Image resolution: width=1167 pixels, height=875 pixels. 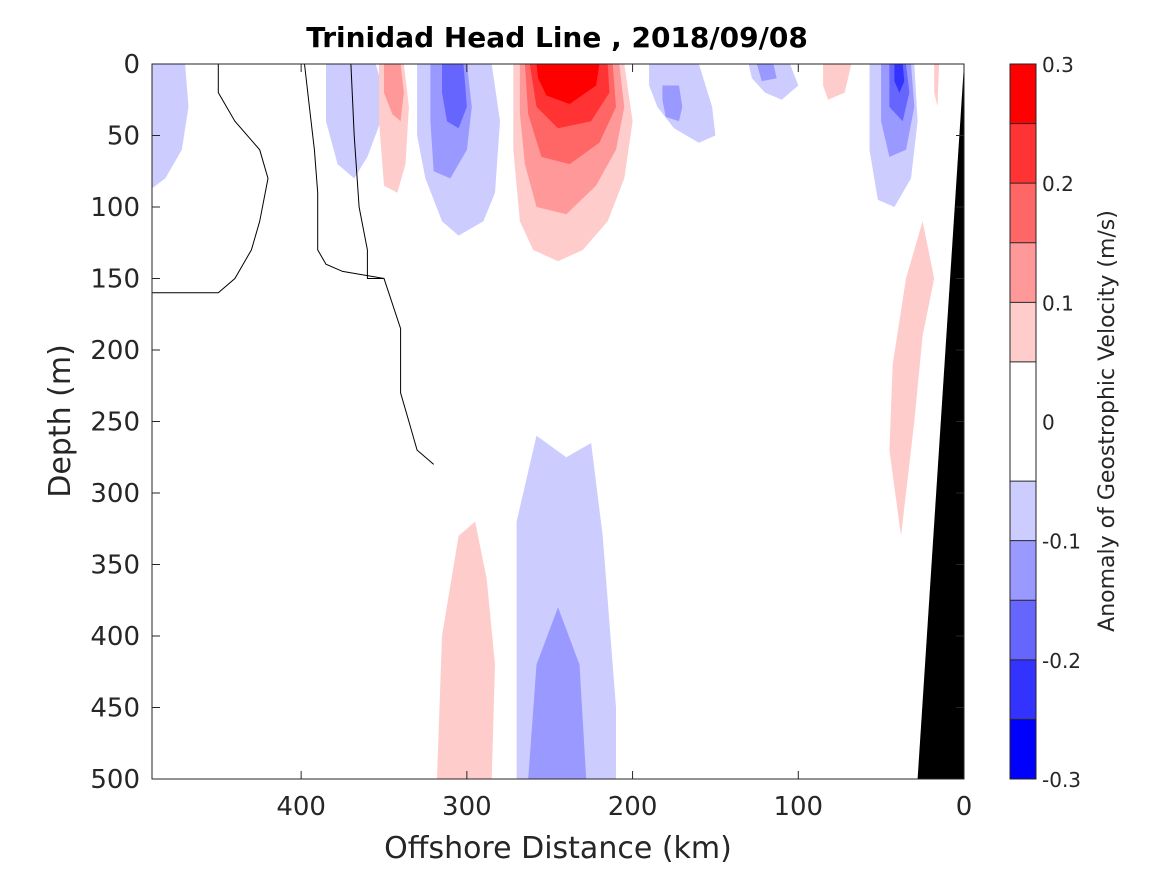 What do you see at coordinates (1048, 423) in the screenshot?
I see `colorbar-tick-label: 0` at bounding box center [1048, 423].